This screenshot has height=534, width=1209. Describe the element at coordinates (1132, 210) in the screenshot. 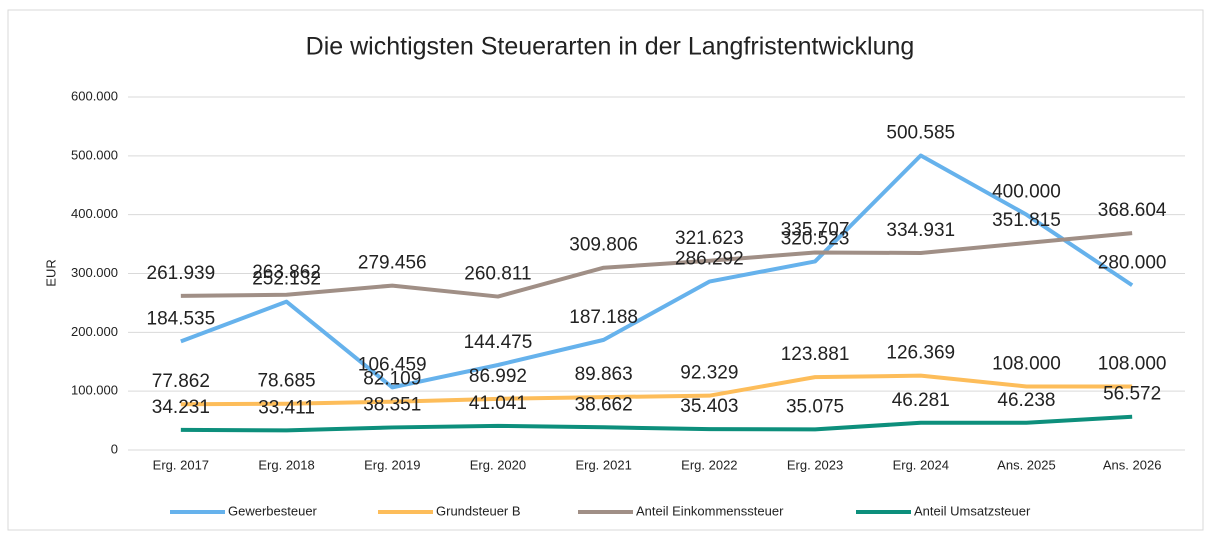

I see `data-label: 368.604` at that location.